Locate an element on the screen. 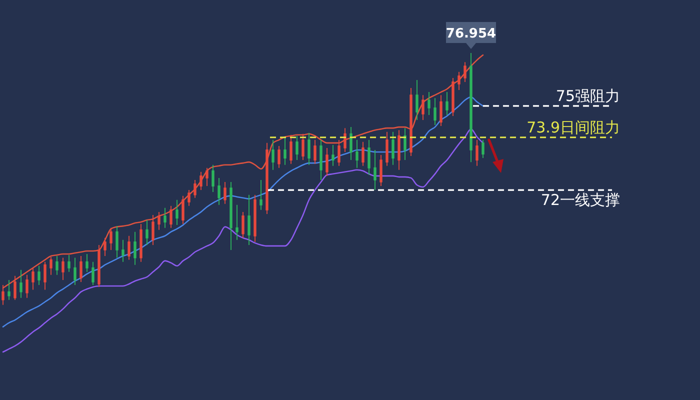 Image resolution: width=700 pixels, height=400 pixels. ref-line-label: 73.9日间阻力 is located at coordinates (573, 127).